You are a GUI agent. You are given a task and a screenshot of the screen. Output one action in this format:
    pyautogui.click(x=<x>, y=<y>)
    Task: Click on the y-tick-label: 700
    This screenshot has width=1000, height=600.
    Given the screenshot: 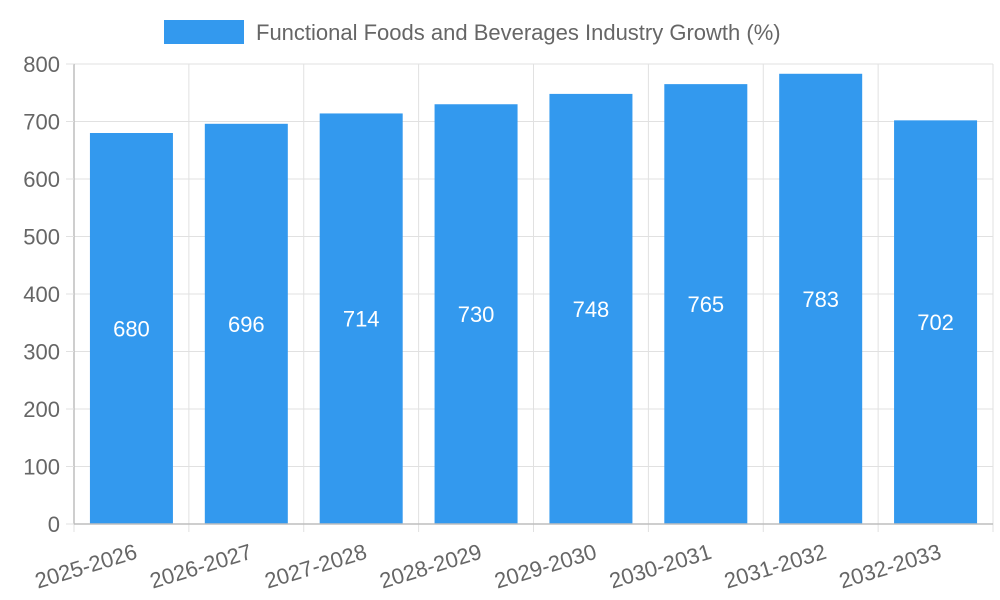 What is the action you would take?
    pyautogui.click(x=41, y=122)
    